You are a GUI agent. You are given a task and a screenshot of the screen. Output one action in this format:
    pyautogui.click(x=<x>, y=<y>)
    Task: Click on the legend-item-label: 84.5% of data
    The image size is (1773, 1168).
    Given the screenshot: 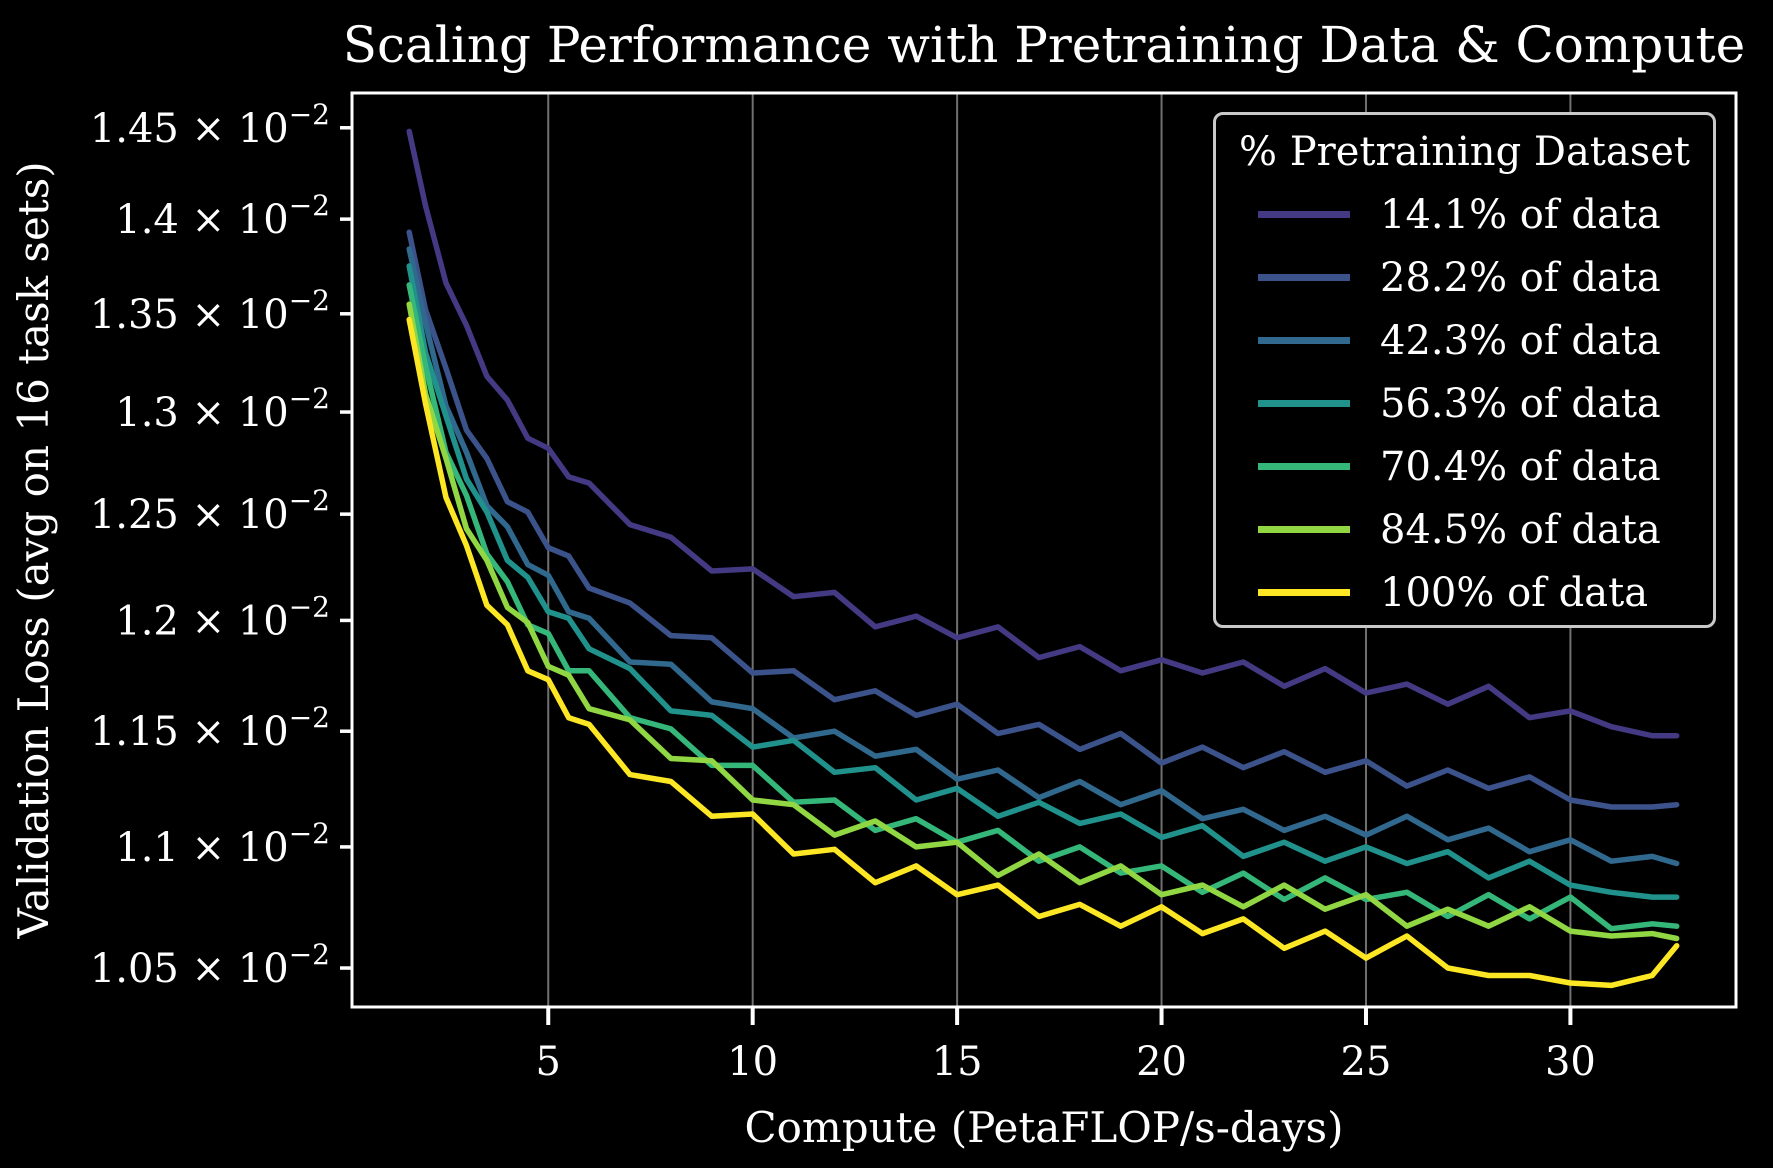 What is the action you would take?
    pyautogui.click(x=1520, y=529)
    